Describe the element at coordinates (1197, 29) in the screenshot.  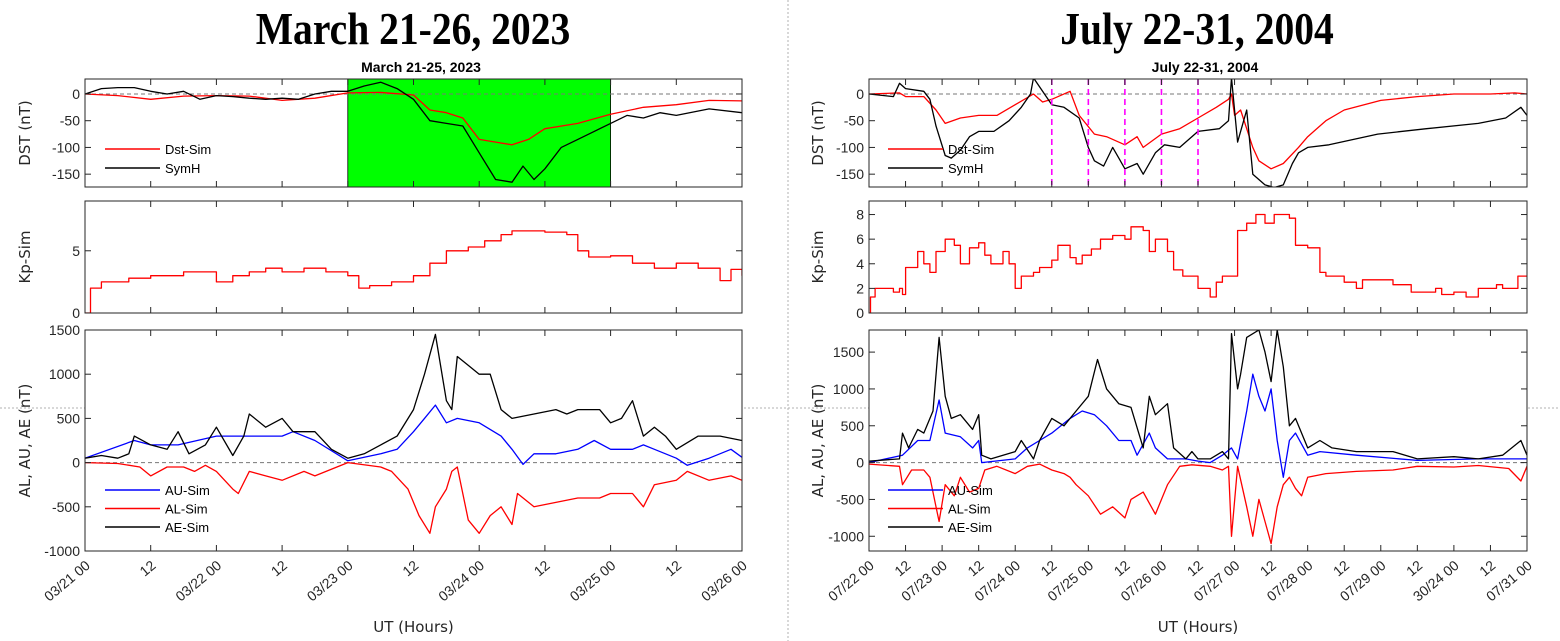
I see `chart-title: July 22-31, 2004` at that location.